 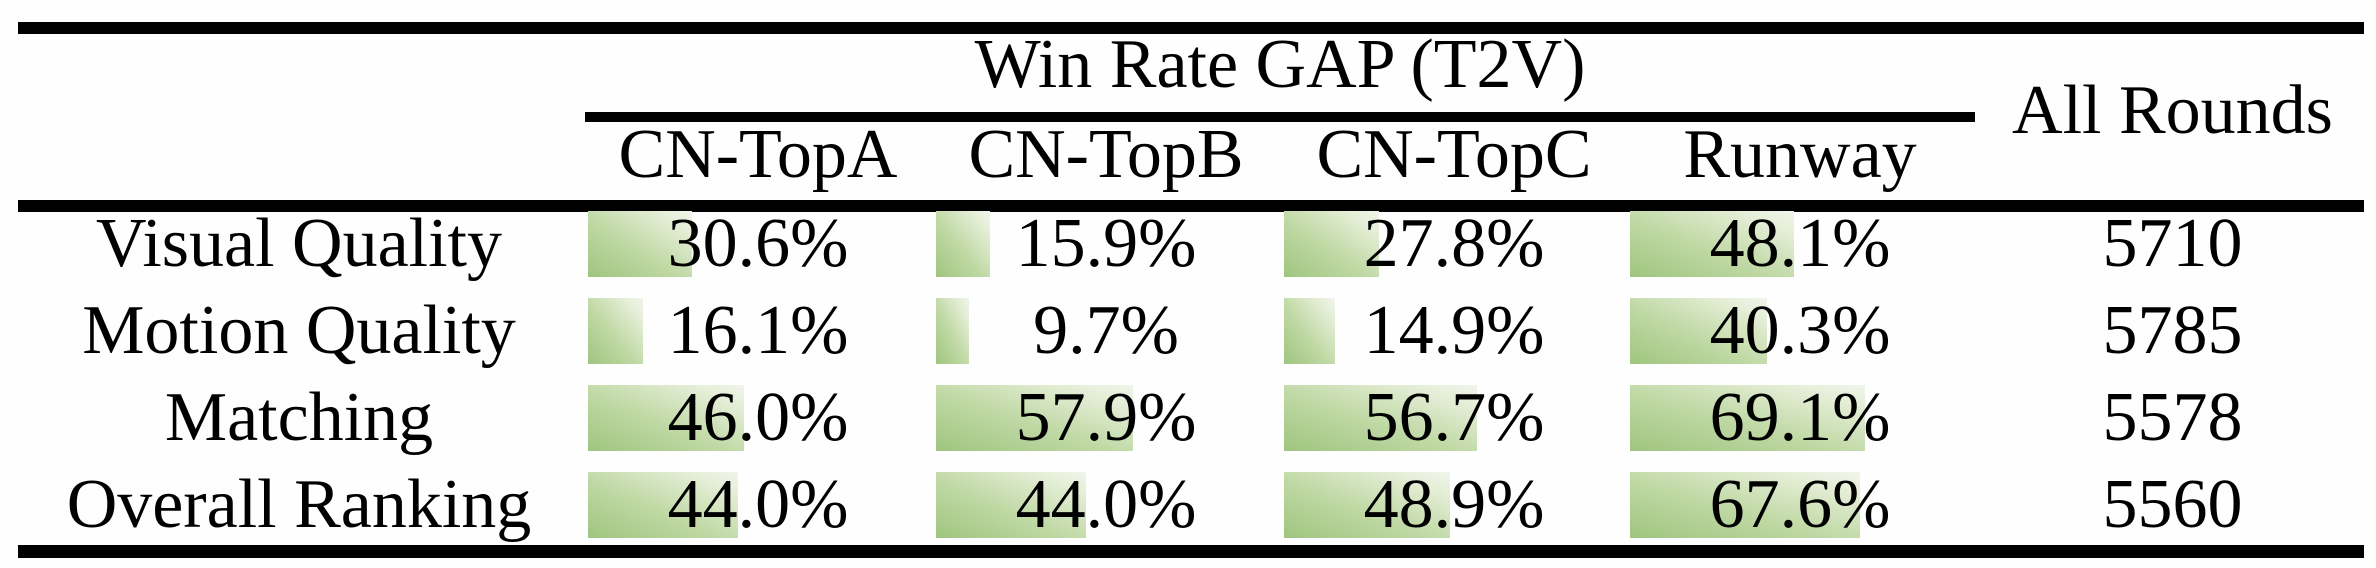 I want to click on row-label: Overall Ranking, so click(x=299, y=504).